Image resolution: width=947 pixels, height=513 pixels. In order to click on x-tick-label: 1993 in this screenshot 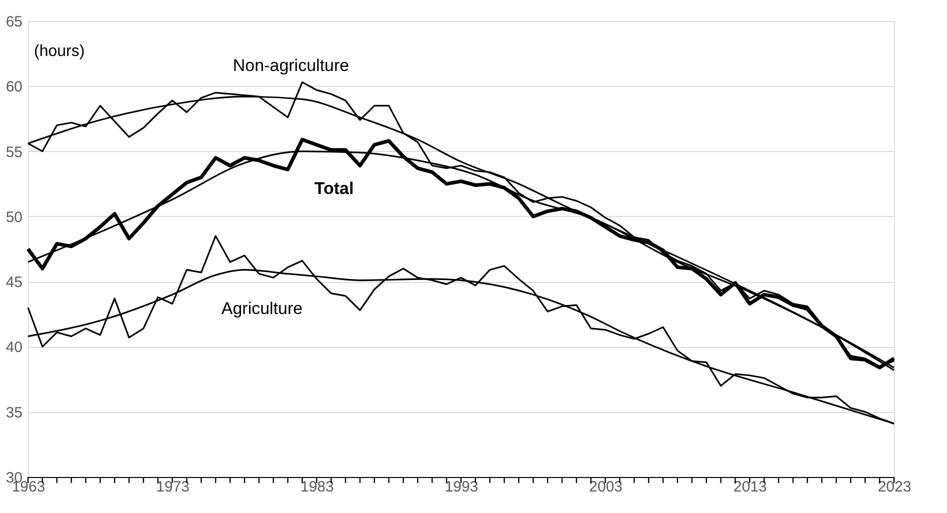, I will do `click(461, 487)`.